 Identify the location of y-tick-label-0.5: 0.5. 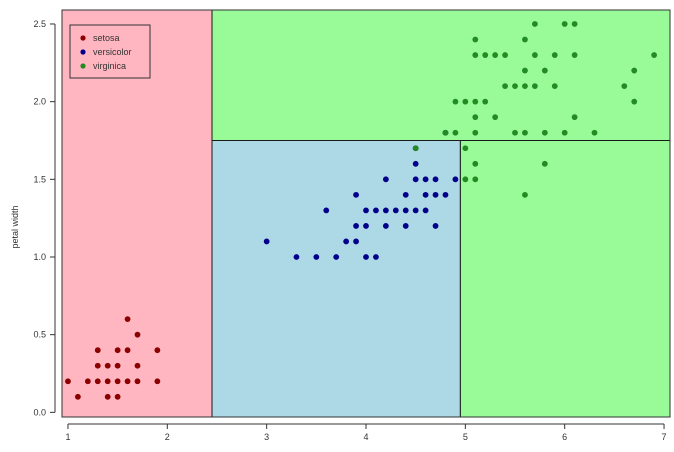
(39, 335).